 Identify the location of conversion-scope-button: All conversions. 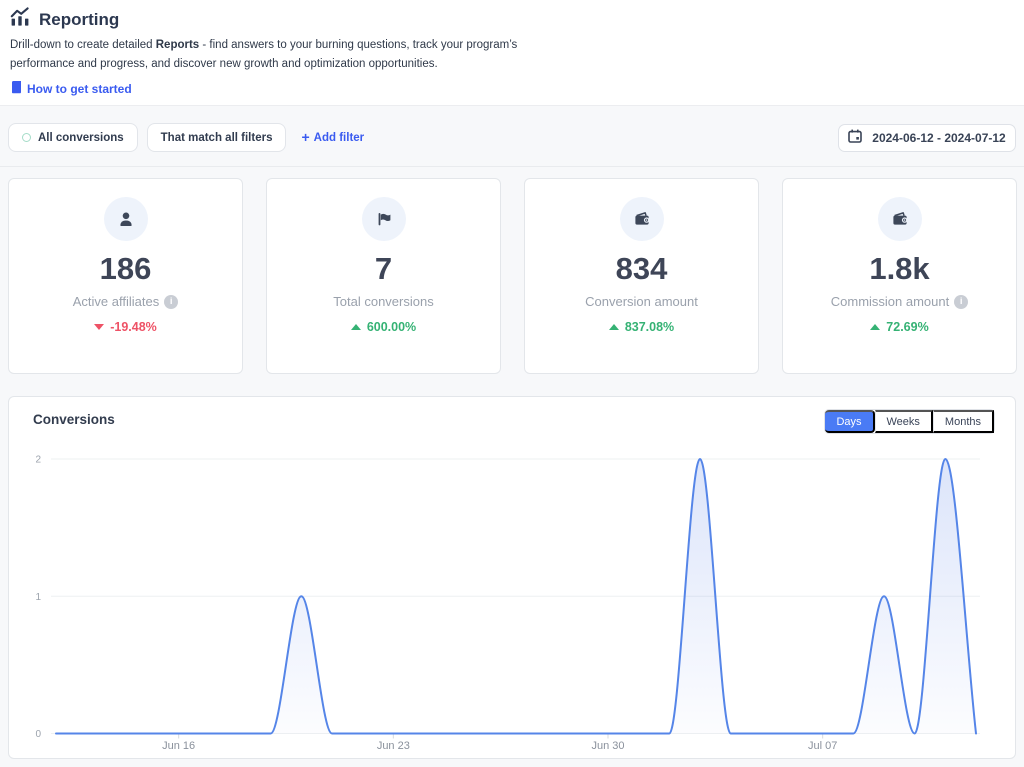
(73, 137).